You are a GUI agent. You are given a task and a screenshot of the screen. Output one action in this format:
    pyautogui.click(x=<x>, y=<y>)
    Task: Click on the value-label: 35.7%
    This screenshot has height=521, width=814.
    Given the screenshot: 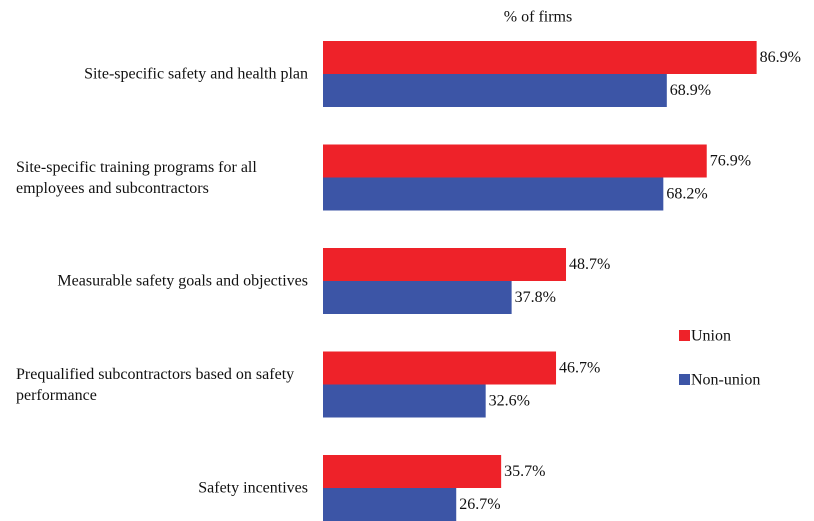 What is the action you would take?
    pyautogui.click(x=524, y=471)
    